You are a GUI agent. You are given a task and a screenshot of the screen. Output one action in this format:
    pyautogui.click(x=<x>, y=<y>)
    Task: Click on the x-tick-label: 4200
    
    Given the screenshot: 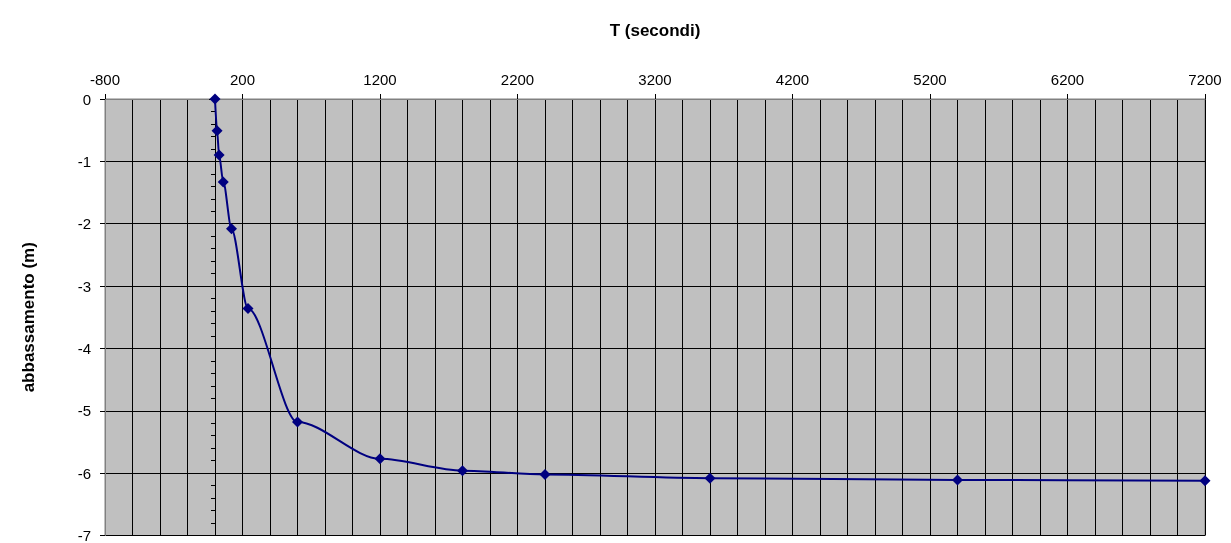 What is the action you would take?
    pyautogui.click(x=792, y=79)
    